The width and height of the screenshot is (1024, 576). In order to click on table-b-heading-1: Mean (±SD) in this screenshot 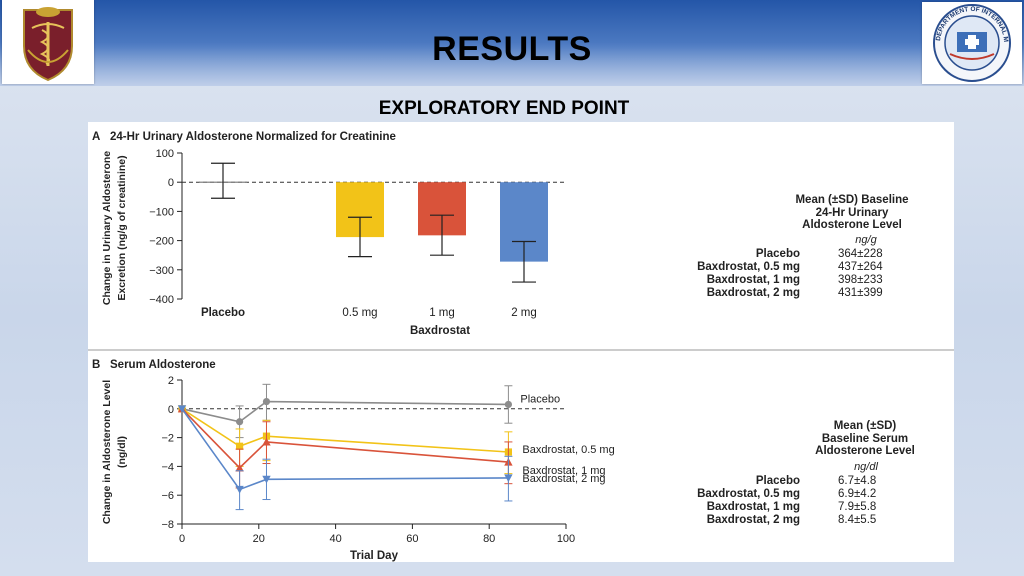, I will do `click(865, 426)`.